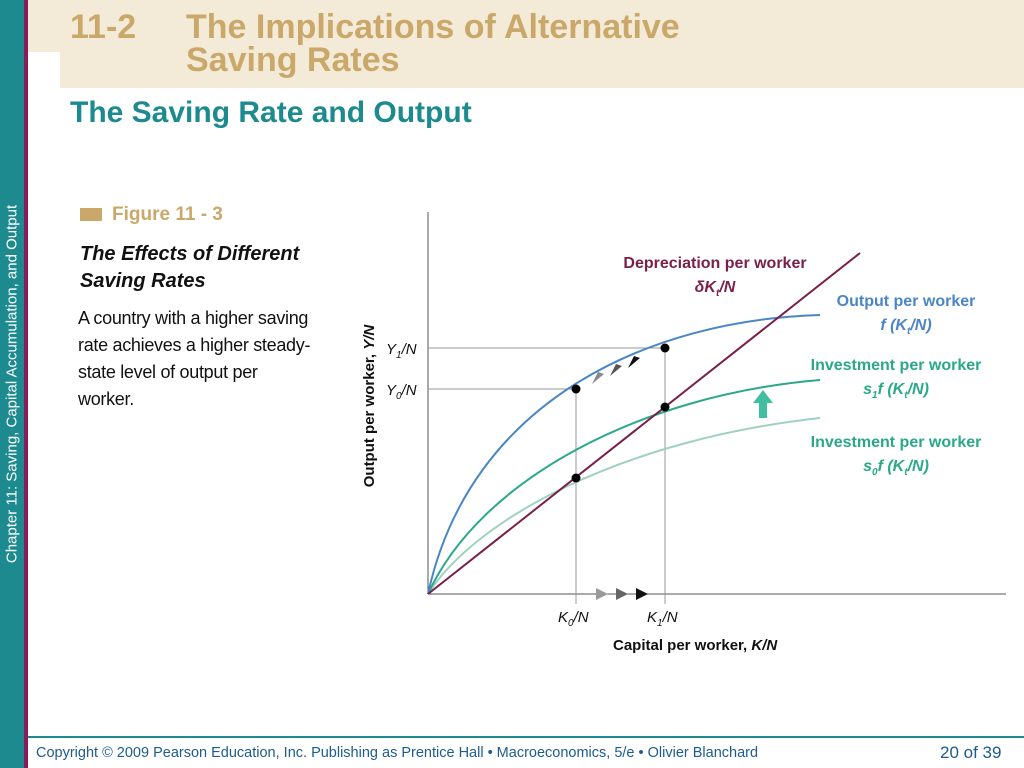 Image resolution: width=1024 pixels, height=768 pixels. What do you see at coordinates (293, 60) in the screenshot?
I see `title-line-2: Saving Rates` at bounding box center [293, 60].